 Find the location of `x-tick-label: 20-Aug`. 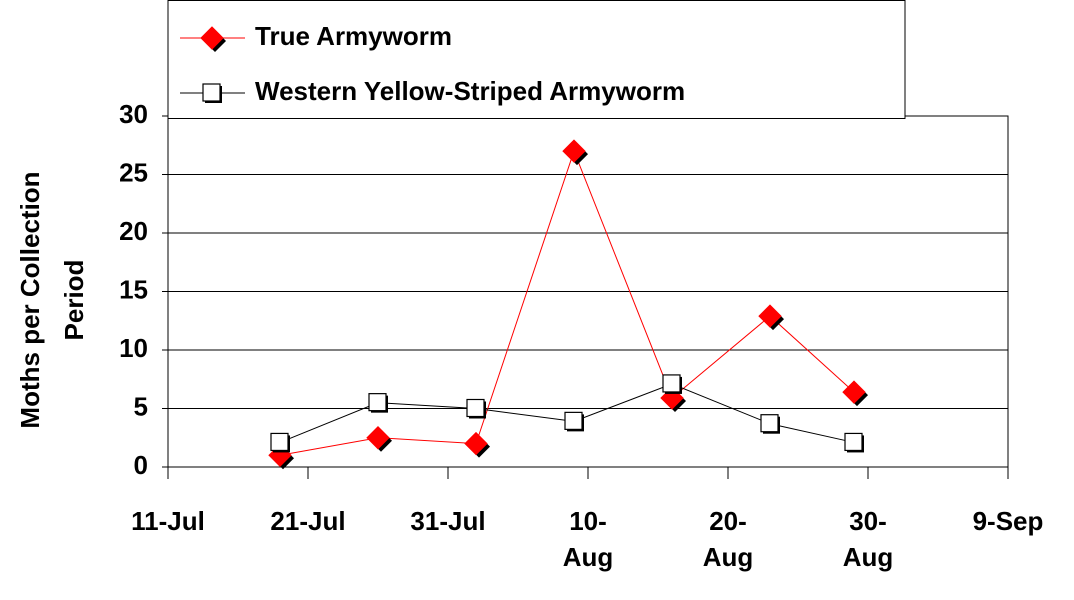

x-tick-label: 20-Aug is located at coordinates (728, 539).